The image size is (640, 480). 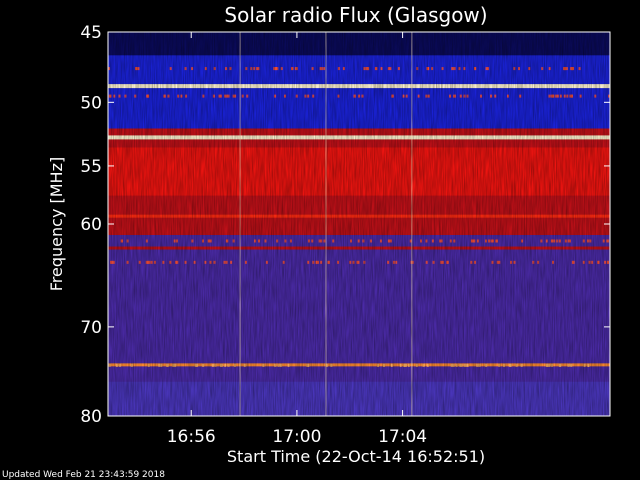 What do you see at coordinates (83, 475) in the screenshot?
I see `updated-timestamp: Updated Wed Feb 21 23:43:59 2018` at bounding box center [83, 475].